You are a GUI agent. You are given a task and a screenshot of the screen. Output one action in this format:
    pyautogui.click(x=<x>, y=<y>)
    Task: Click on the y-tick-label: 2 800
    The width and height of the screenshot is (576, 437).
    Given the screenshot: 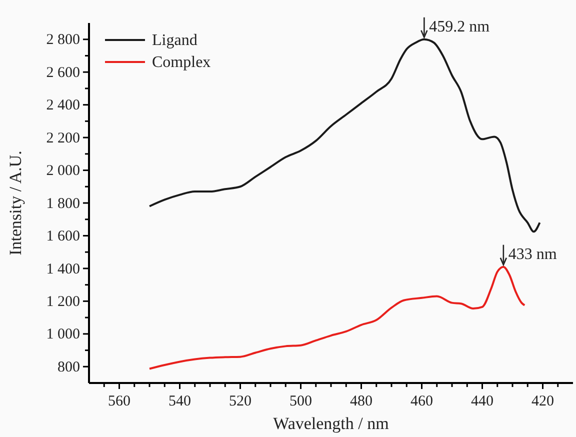 What is the action you would take?
    pyautogui.click(x=63, y=40)
    